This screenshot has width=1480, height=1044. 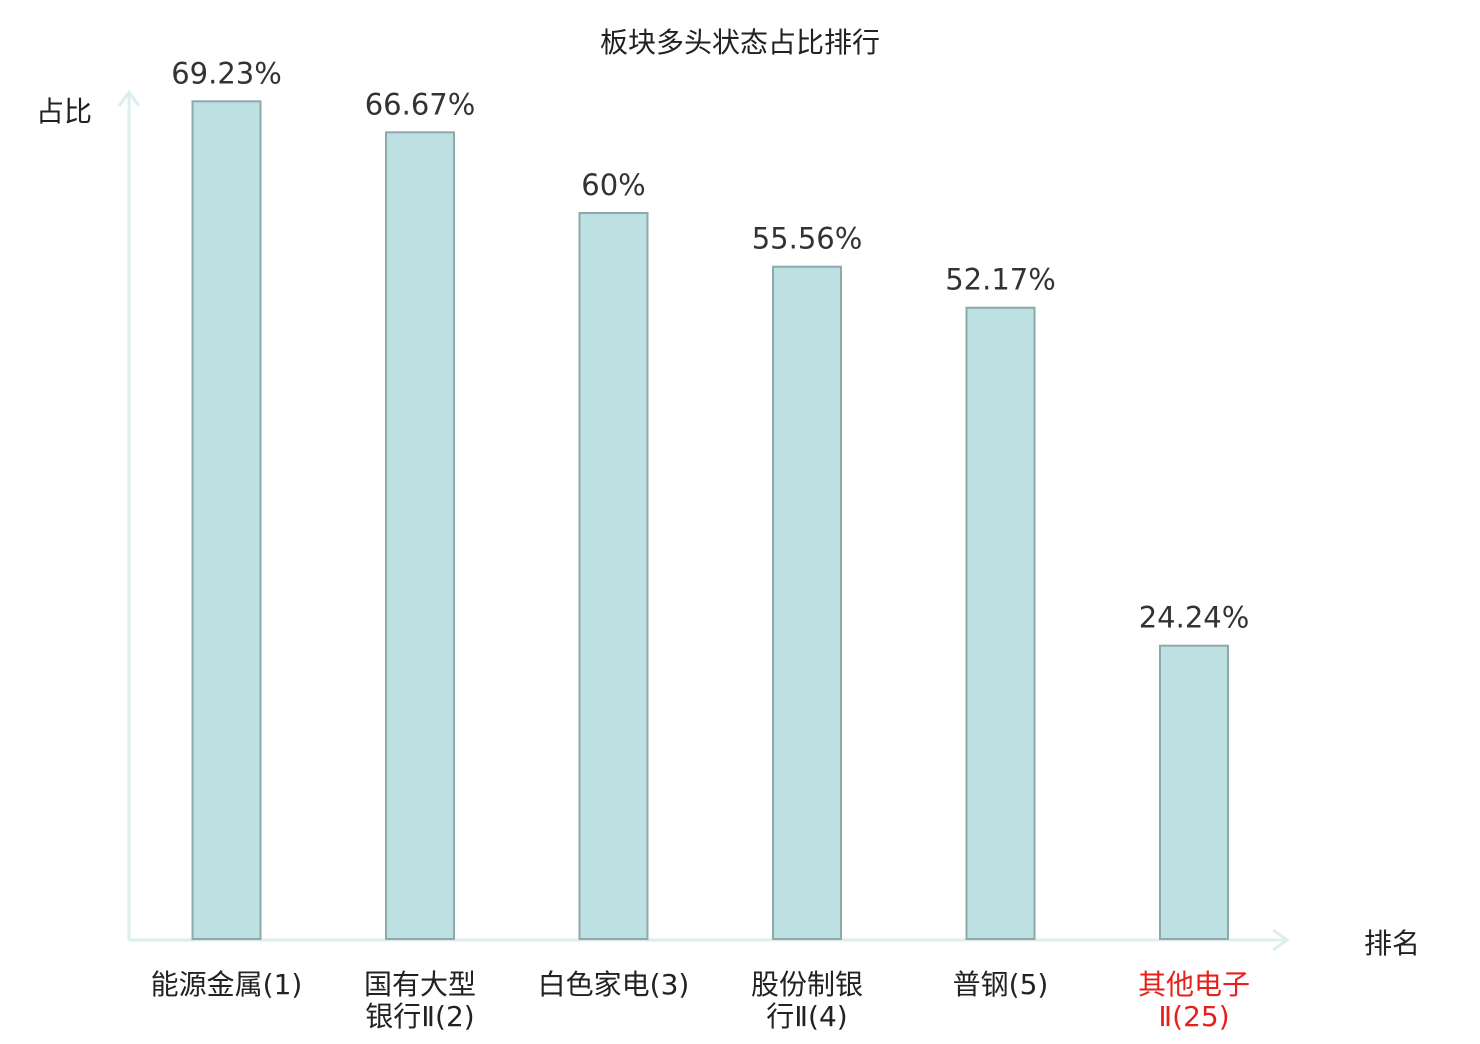 What do you see at coordinates (1392, 943) in the screenshot?
I see `x-axis-label: 排名` at bounding box center [1392, 943].